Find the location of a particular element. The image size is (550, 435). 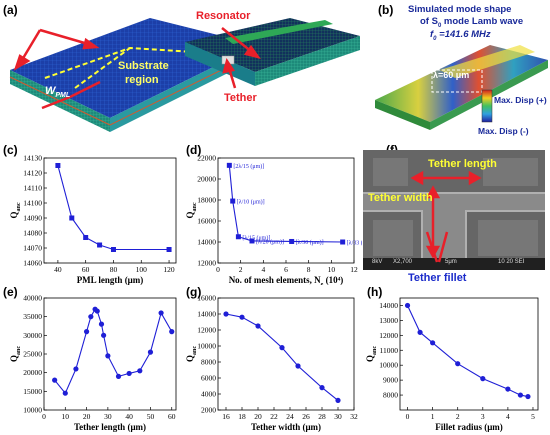

panel-label-h: (h) is located at coordinates (375, 292).